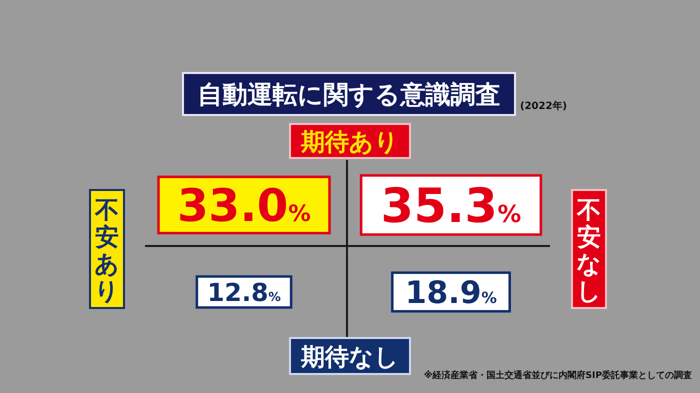 Image resolution: width=700 pixels, height=393 pixels. I want to click on data-label: 18.9%, so click(451, 293).